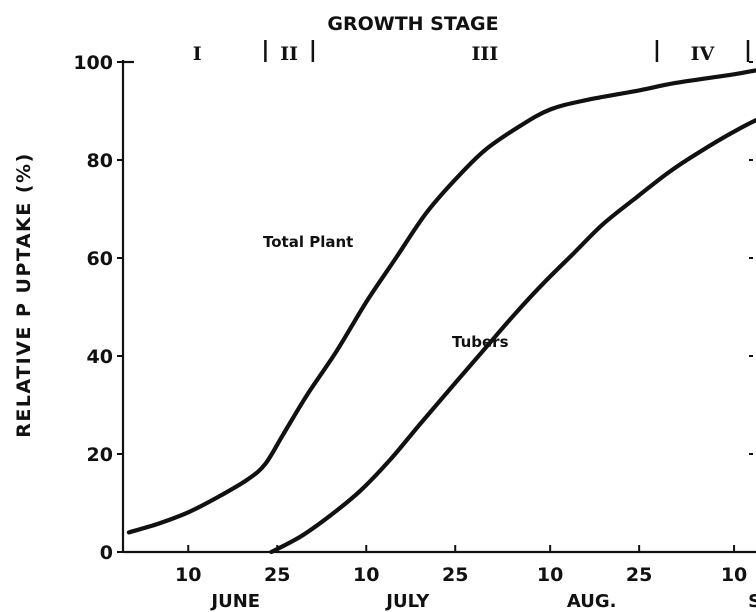  I want to click on y-axis-label: RELATIVE P UPTAKE (%), so click(24, 295).